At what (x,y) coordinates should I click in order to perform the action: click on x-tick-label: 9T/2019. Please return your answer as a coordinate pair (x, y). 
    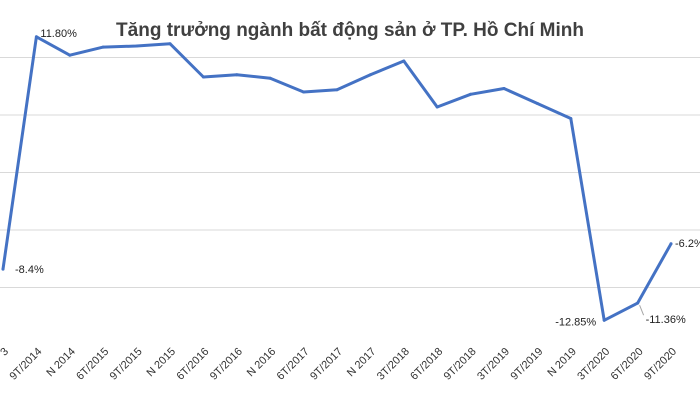
    Looking at the image, I should click on (526, 364).